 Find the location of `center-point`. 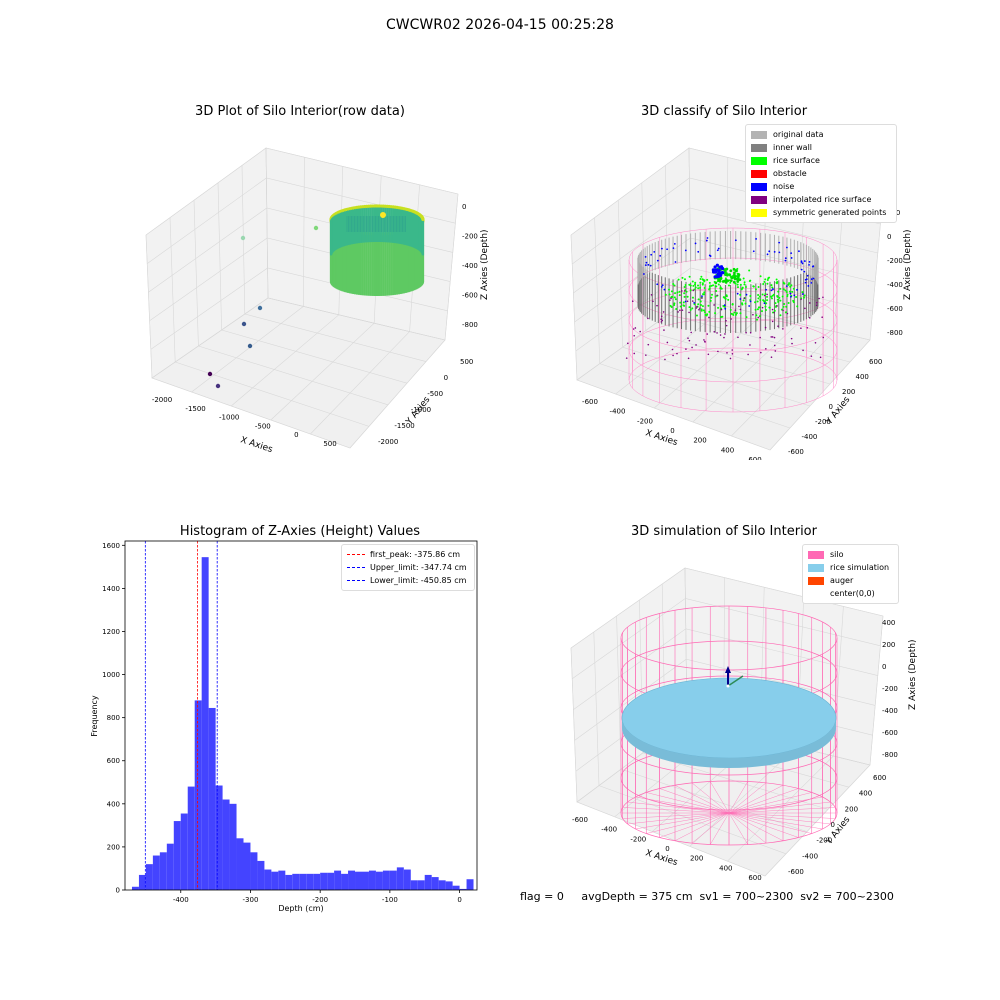

center-point is located at coordinates (728, 686).